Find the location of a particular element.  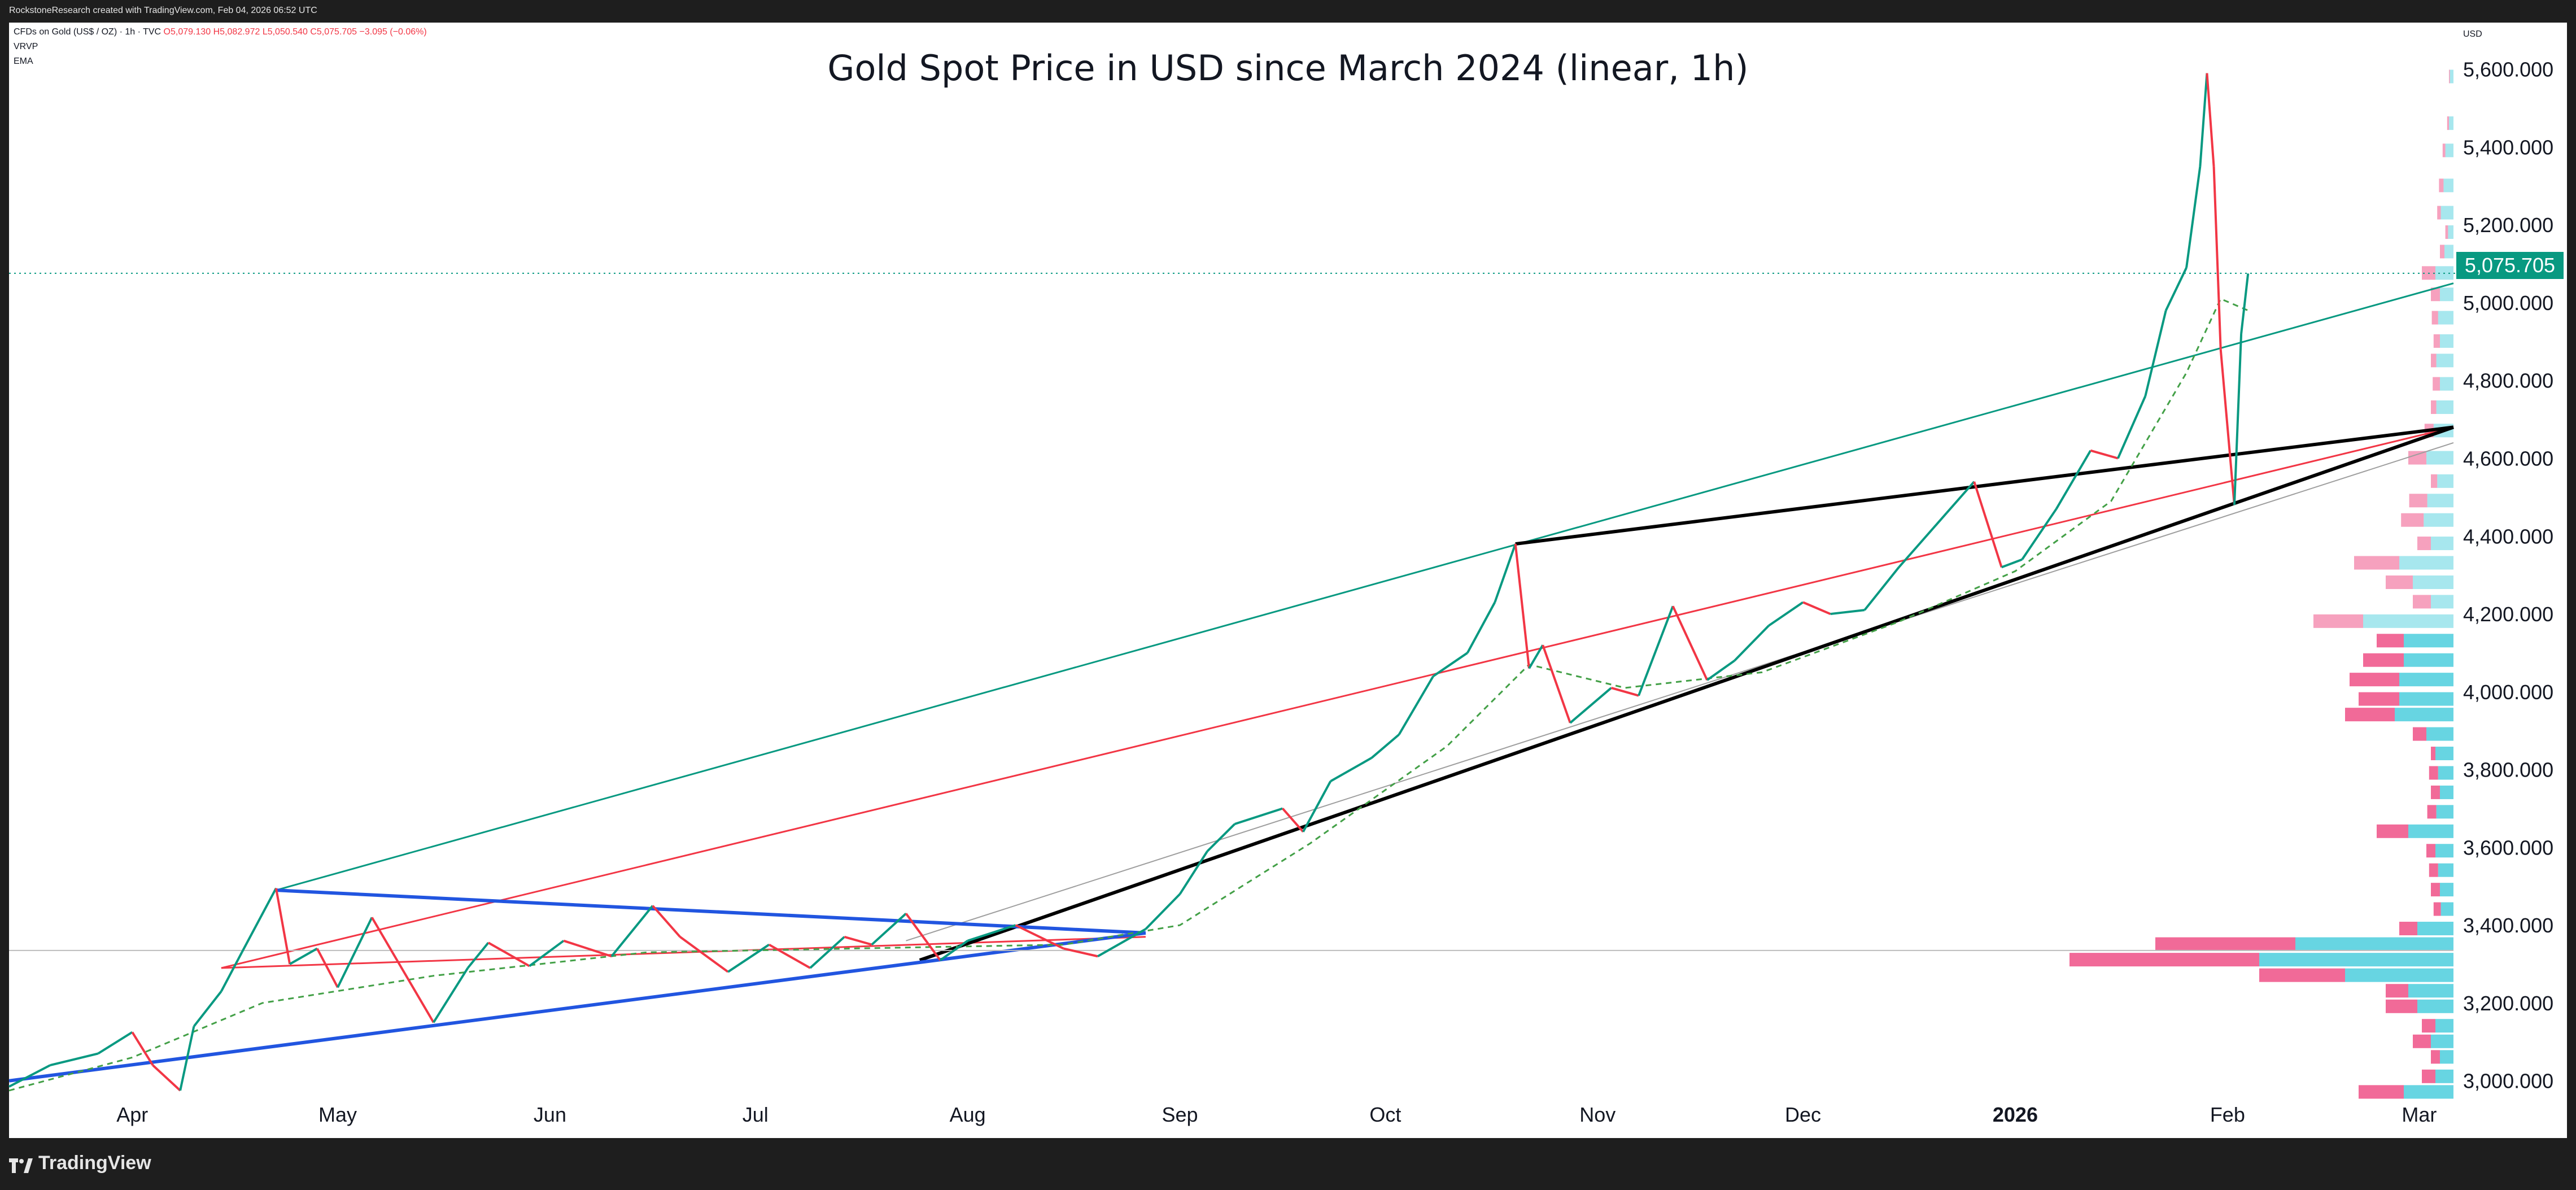

x-tick-label: Apr is located at coordinates (132, 1114).